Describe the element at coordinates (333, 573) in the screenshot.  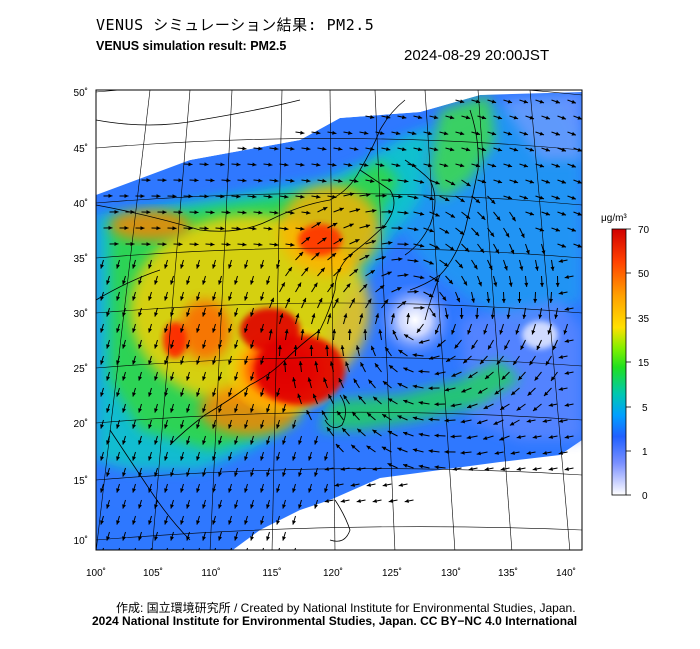
I see `lon-label-120: 120˚` at that location.